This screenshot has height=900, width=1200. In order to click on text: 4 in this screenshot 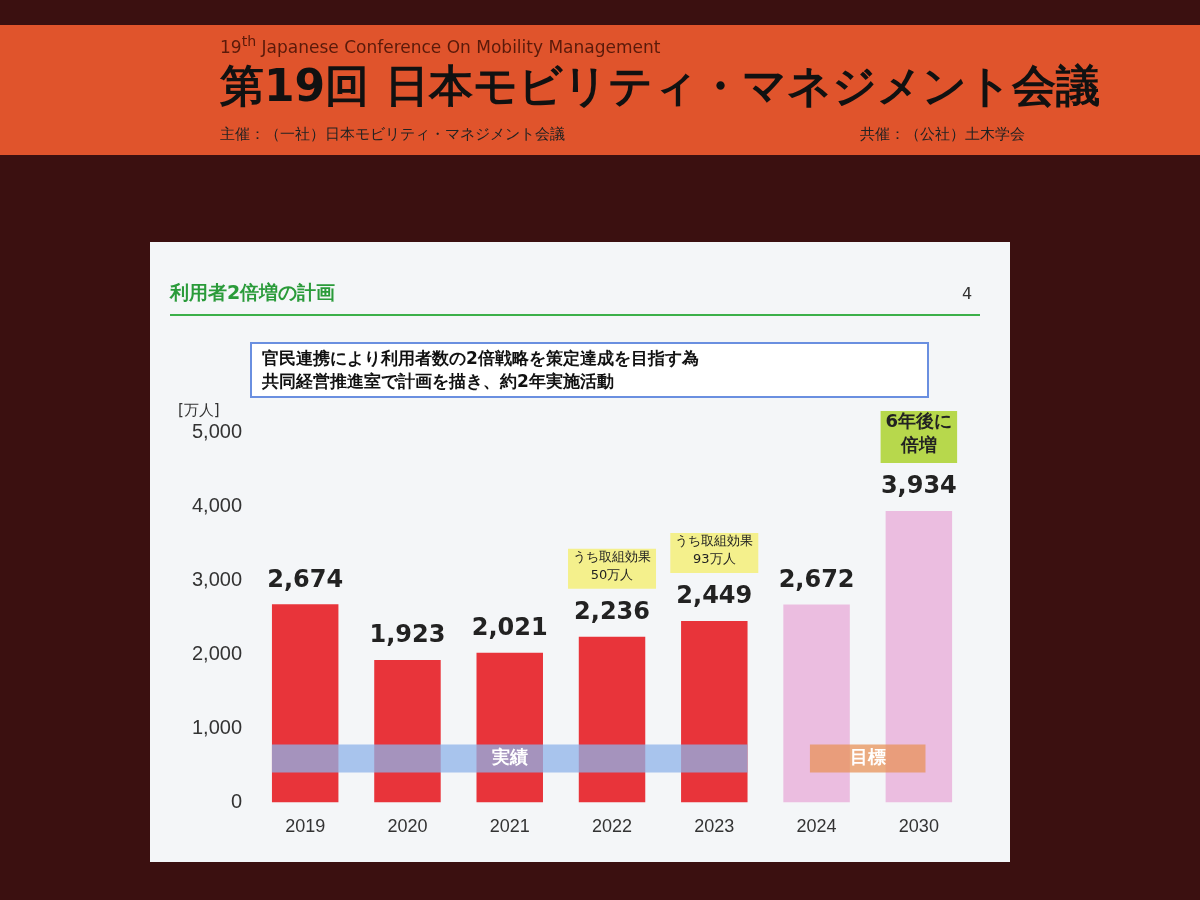, I will do `click(967, 293)`.